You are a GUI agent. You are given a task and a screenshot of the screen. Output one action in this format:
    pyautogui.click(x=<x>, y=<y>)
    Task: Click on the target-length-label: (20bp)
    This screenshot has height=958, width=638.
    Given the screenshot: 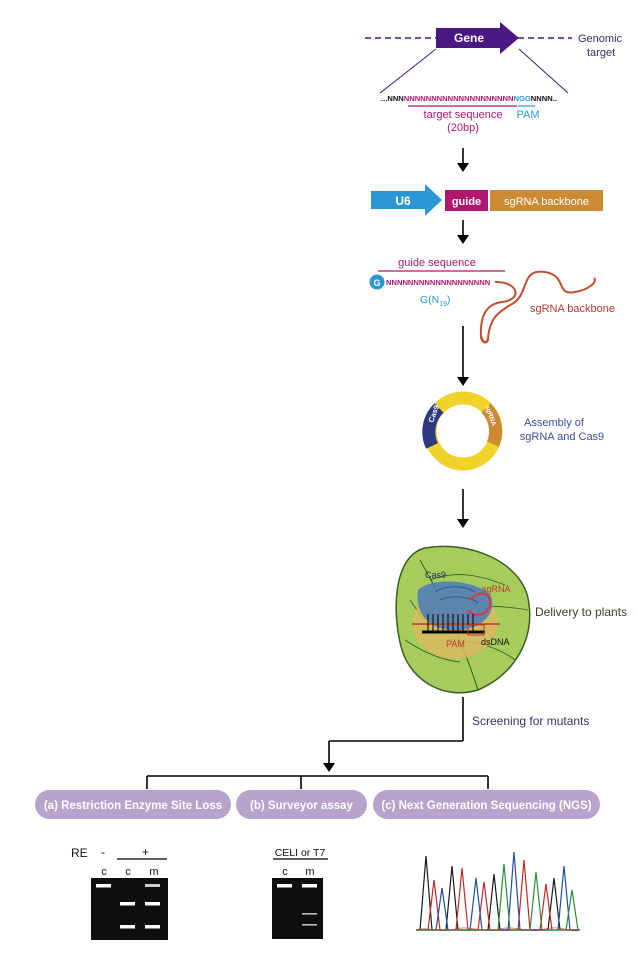 What is the action you would take?
    pyautogui.click(x=463, y=128)
    